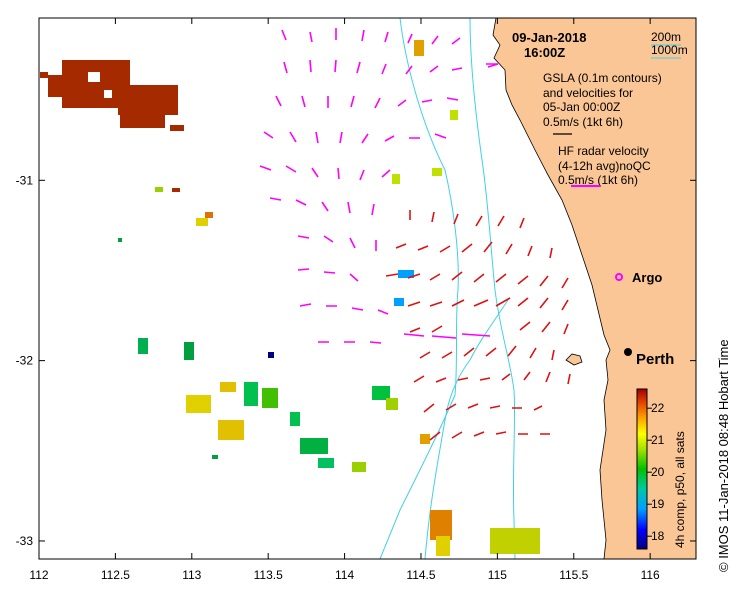 Image resolution: width=739 pixels, height=592 pixels. I want to click on y-tick-label: -31, so click(25, 180).